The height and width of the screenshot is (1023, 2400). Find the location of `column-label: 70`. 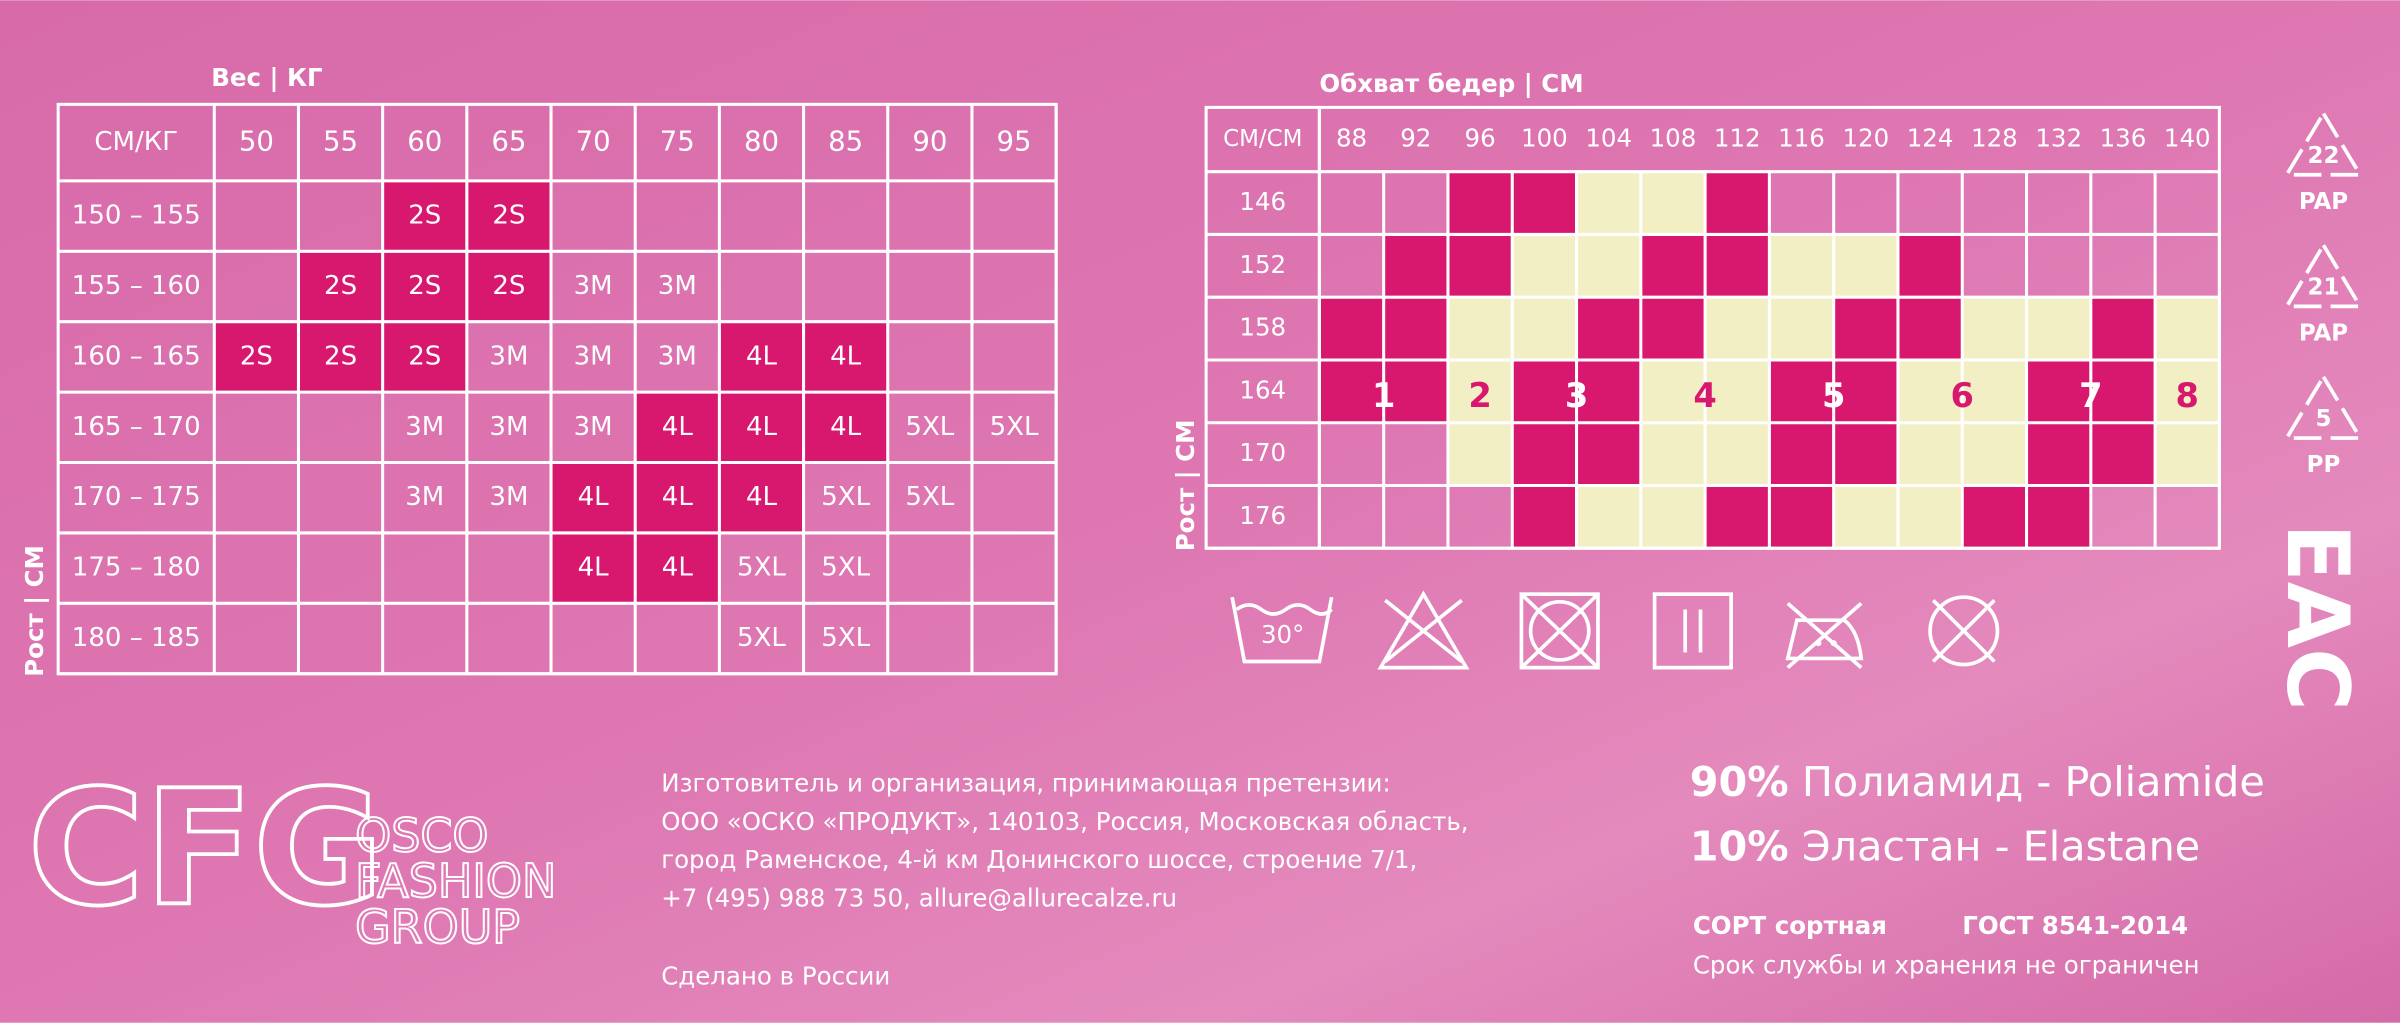

column-label: 70 is located at coordinates (593, 142).